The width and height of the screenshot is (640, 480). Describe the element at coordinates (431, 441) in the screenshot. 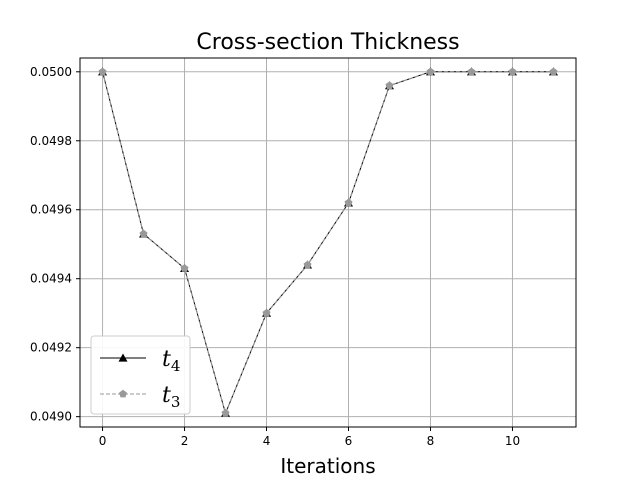

I see `x-tick-label: 8` at that location.